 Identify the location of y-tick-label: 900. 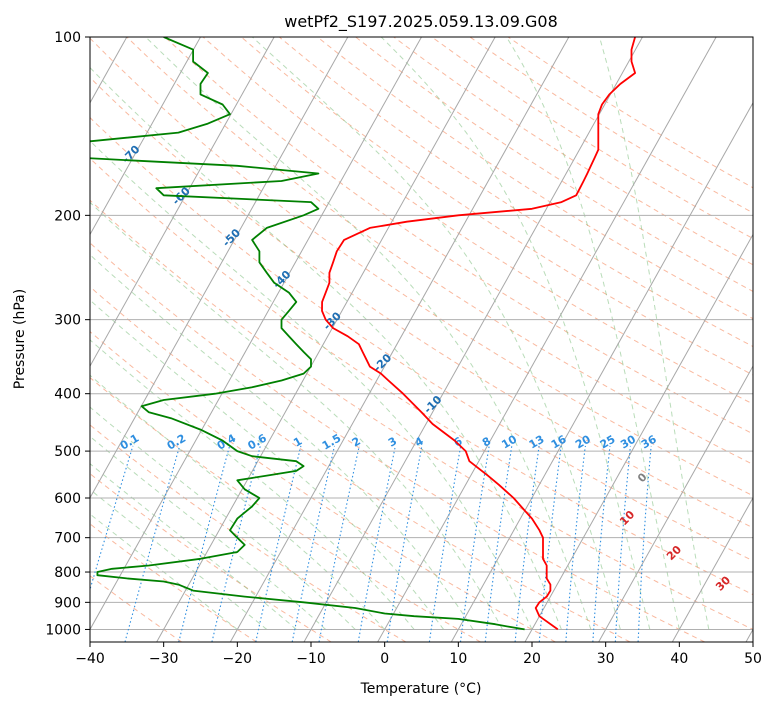
(67, 603).